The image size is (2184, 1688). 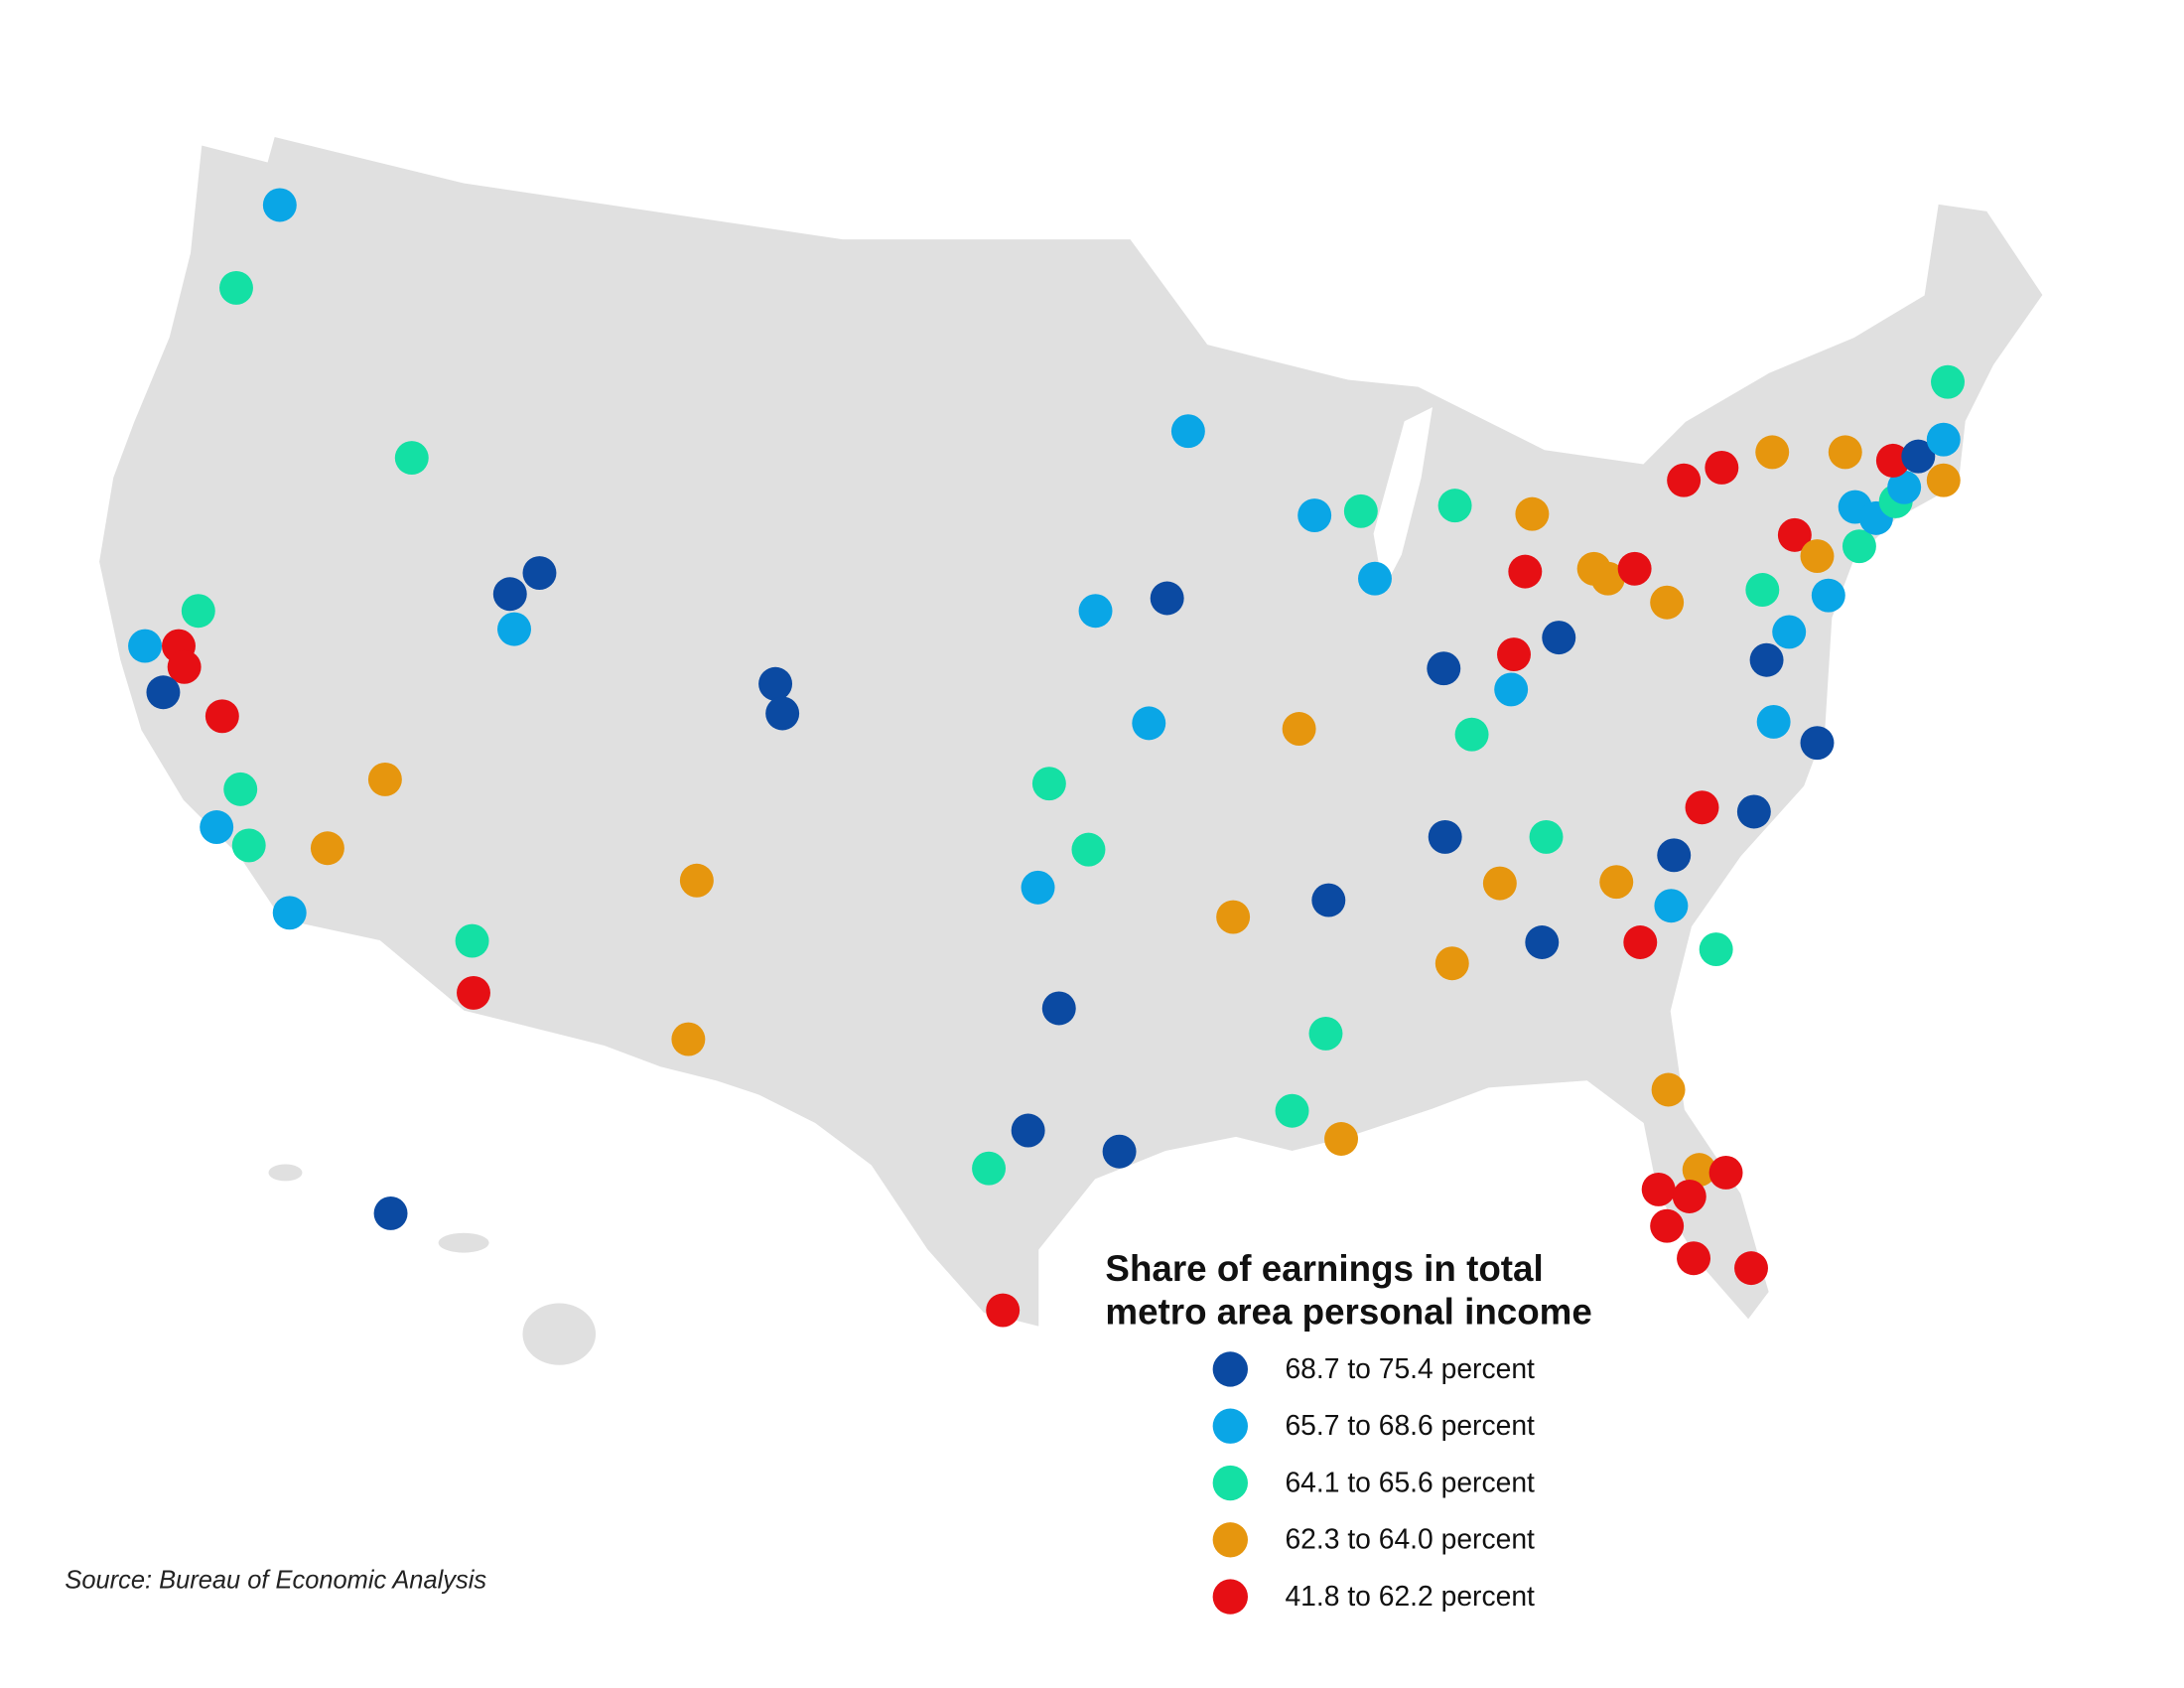 What do you see at coordinates (1410, 1481) in the screenshot?
I see `legend-label: 64.1 to 65.6 percent` at bounding box center [1410, 1481].